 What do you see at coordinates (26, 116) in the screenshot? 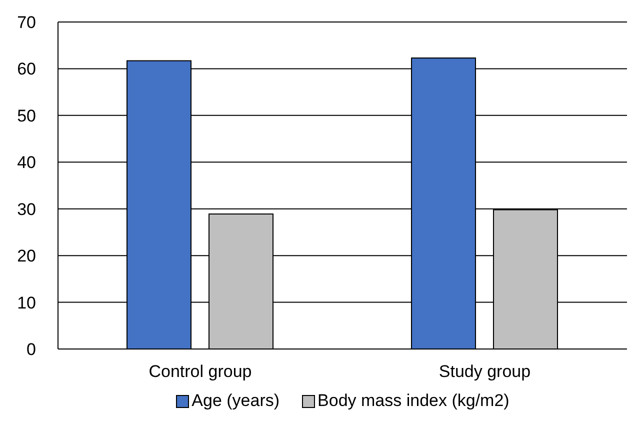
I see `y-tick-label: 50` at bounding box center [26, 116].